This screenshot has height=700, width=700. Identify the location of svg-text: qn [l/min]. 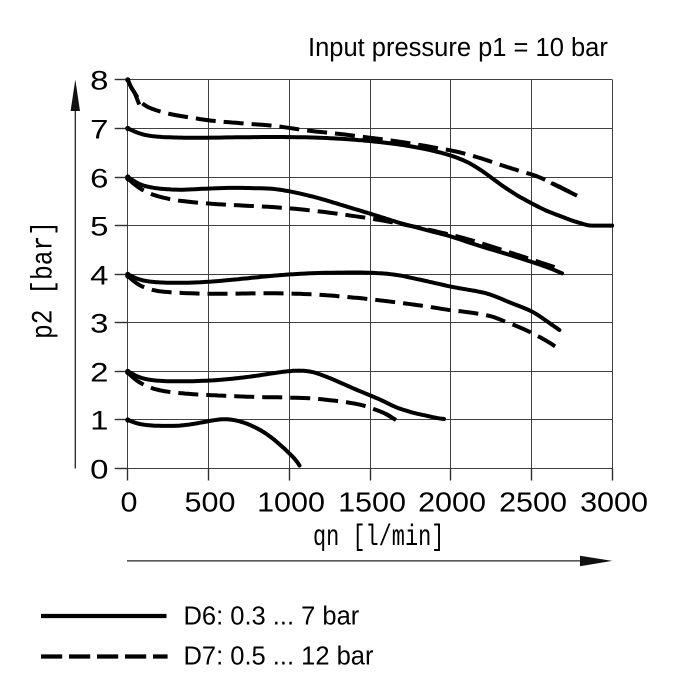
(378, 537).